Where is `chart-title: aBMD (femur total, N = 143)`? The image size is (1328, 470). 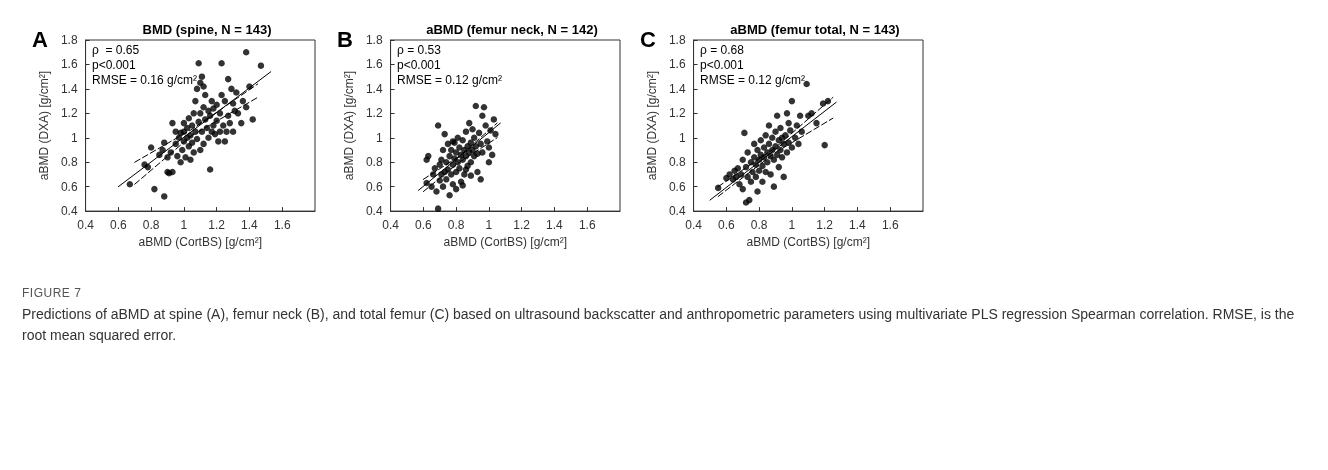 chart-title: aBMD (femur total, N = 143) is located at coordinates (815, 29).